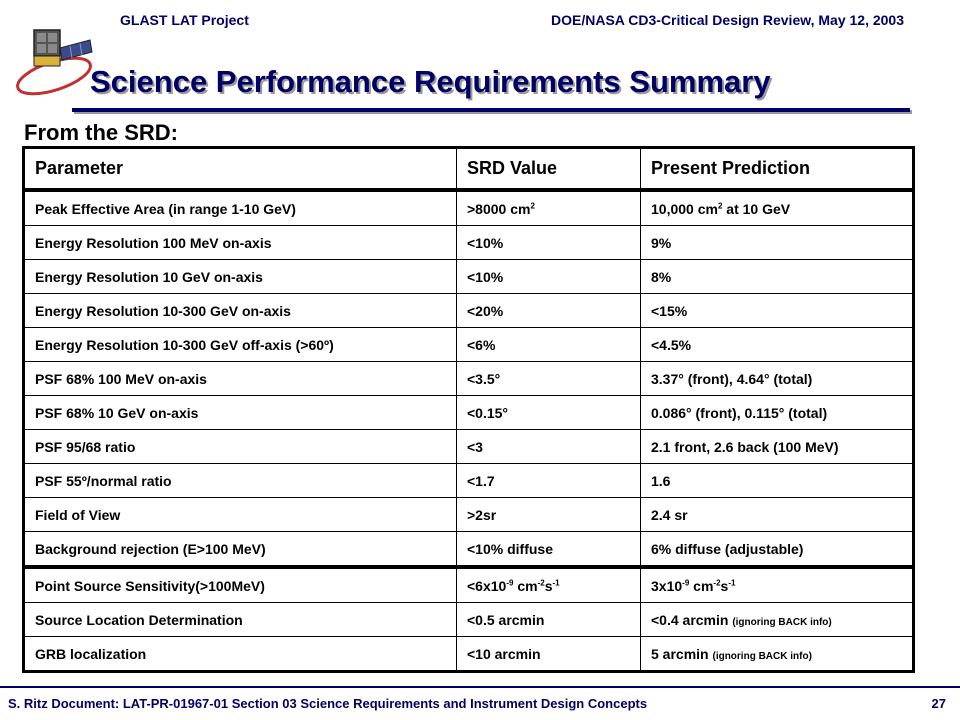 This screenshot has width=960, height=720. Describe the element at coordinates (239, 378) in the screenshot. I see `param-cell: PSF 68% 100 MeV on-axis` at that location.